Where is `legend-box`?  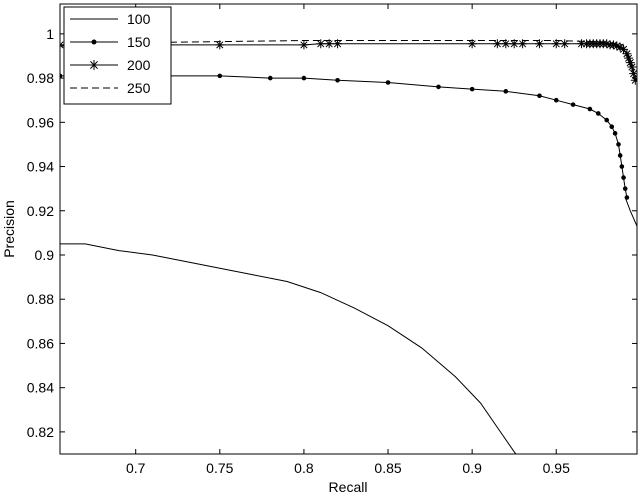 legend-box is located at coordinates (117, 55).